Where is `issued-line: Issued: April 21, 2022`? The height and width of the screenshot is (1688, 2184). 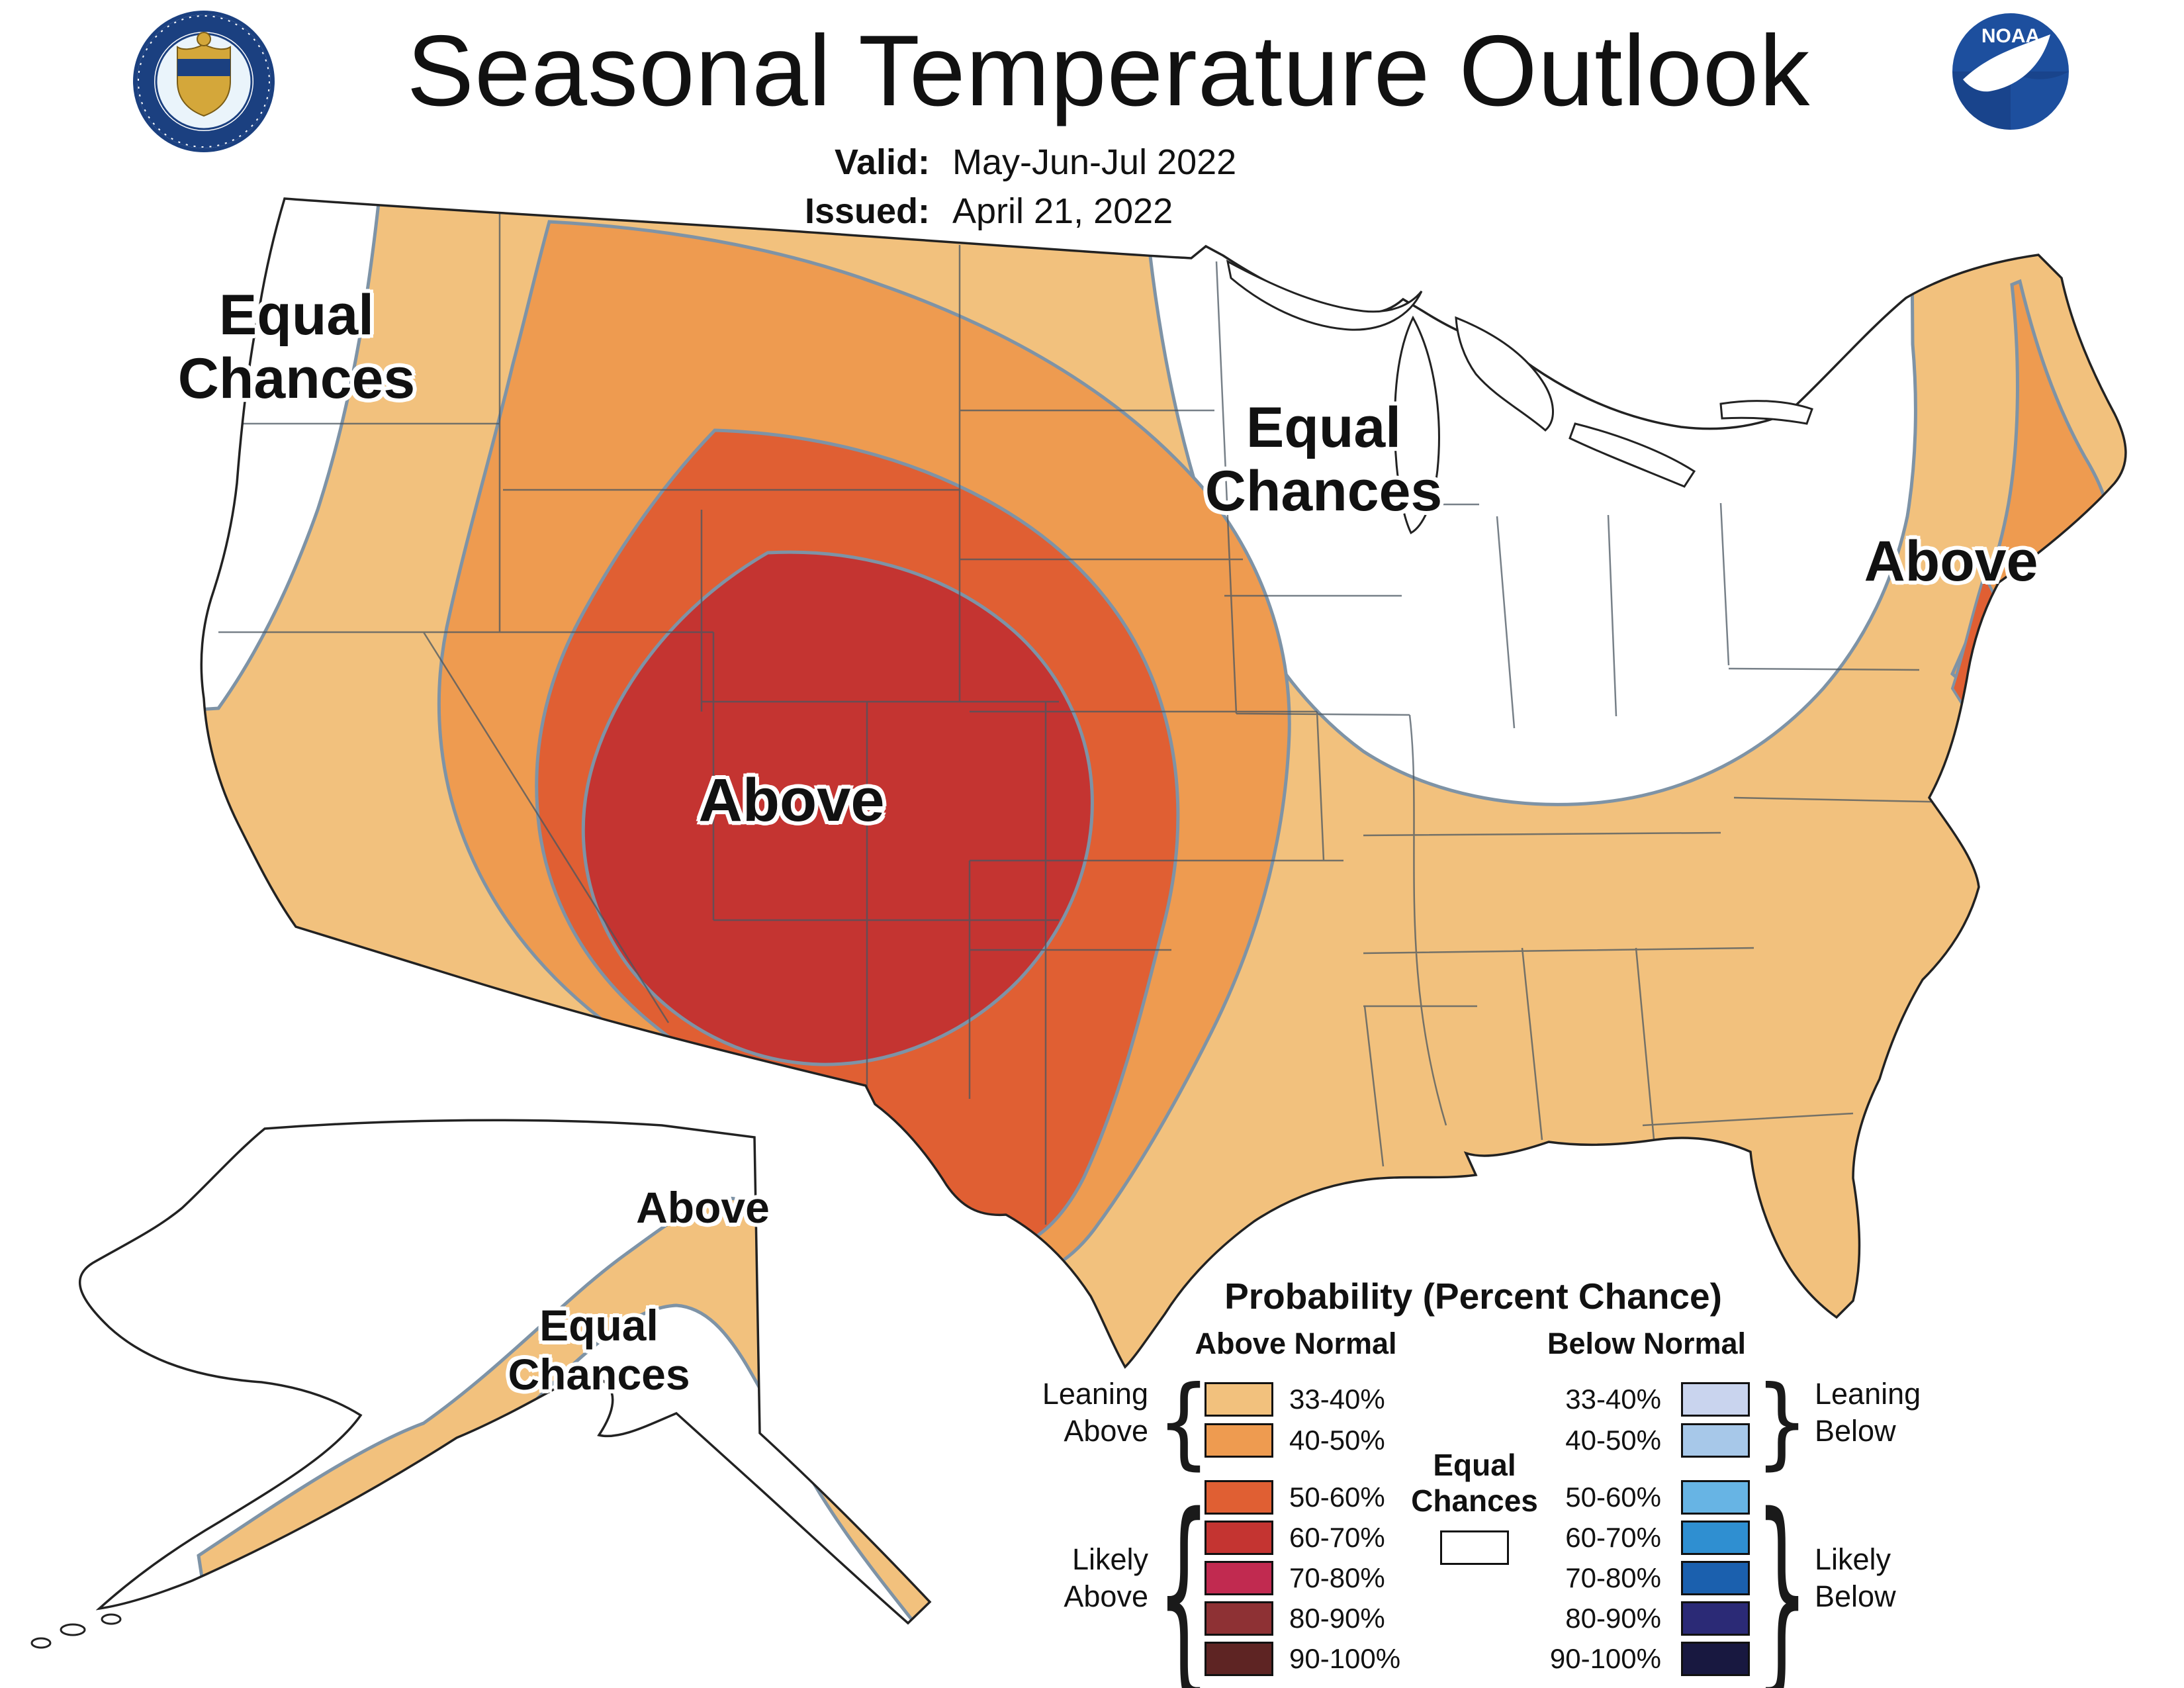
issued-line: Issued: April 21, 2022 is located at coordinates (967, 211).